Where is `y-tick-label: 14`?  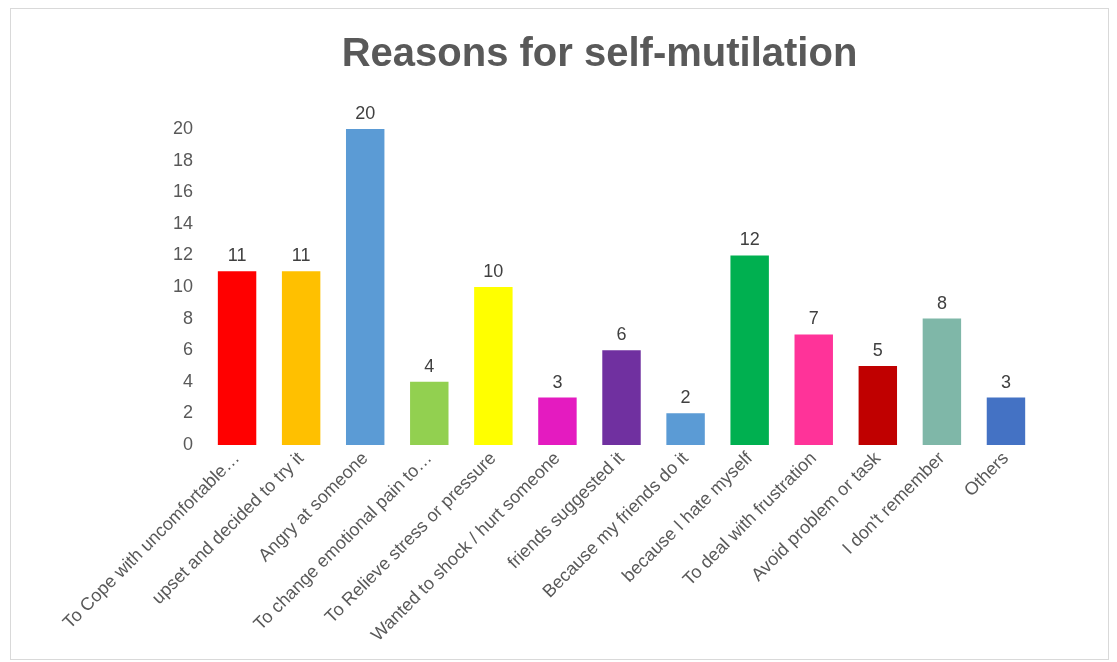 y-tick-label: 14 is located at coordinates (183, 222).